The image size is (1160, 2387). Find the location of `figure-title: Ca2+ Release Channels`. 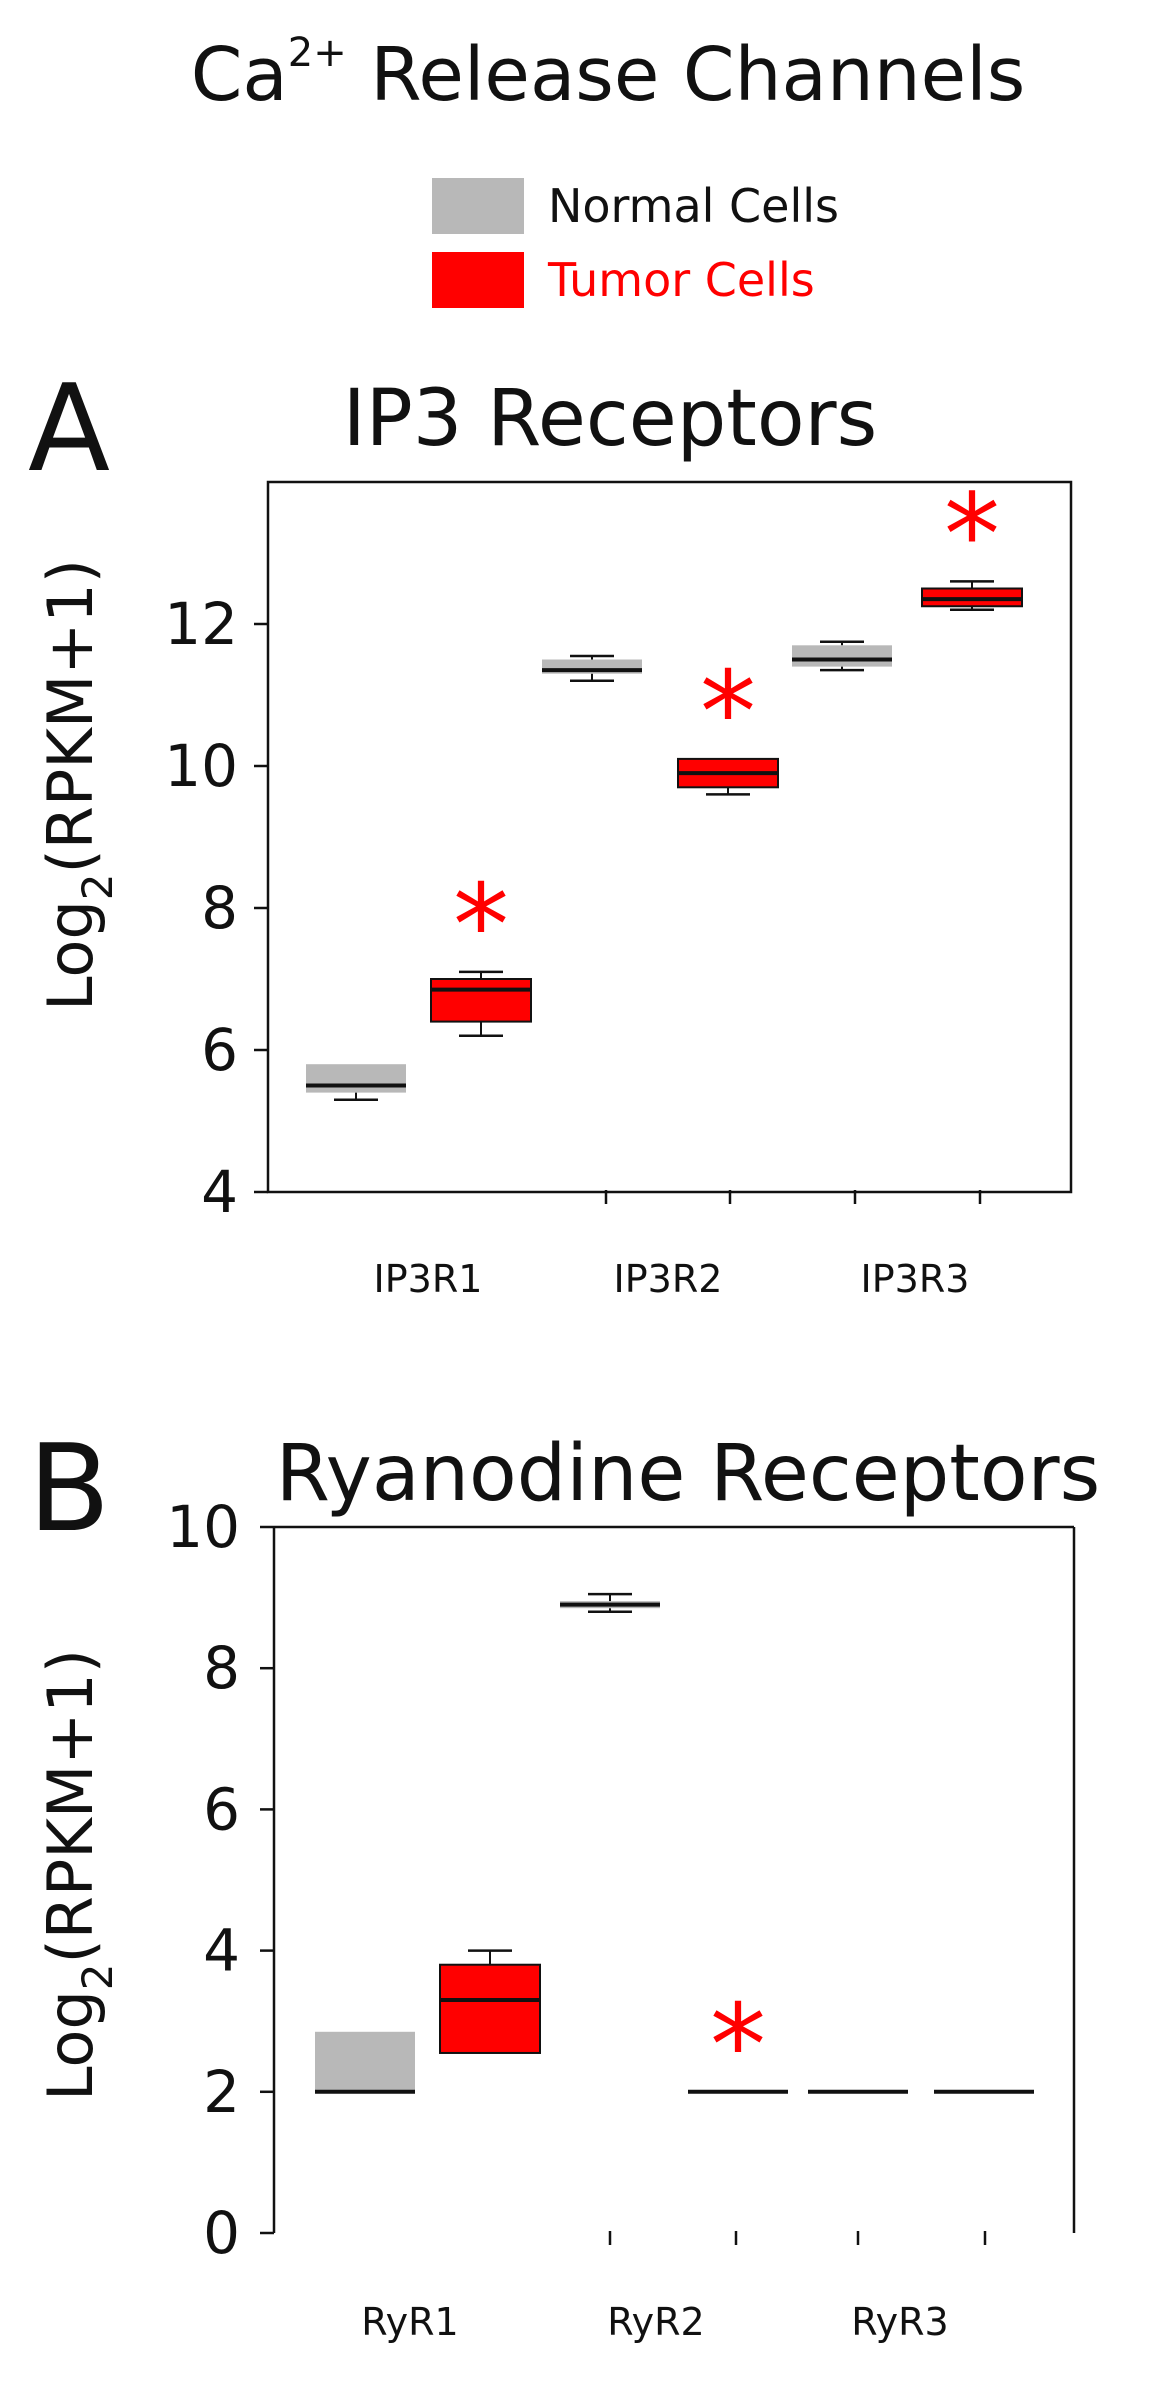

figure-title: Ca2+ Release Channels is located at coordinates (608, 74).